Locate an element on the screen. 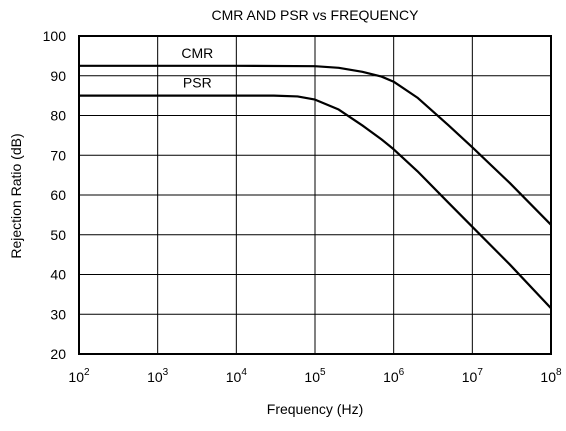 The width and height of the screenshot is (566, 431). series-label-cmr: CMR is located at coordinates (197, 53).